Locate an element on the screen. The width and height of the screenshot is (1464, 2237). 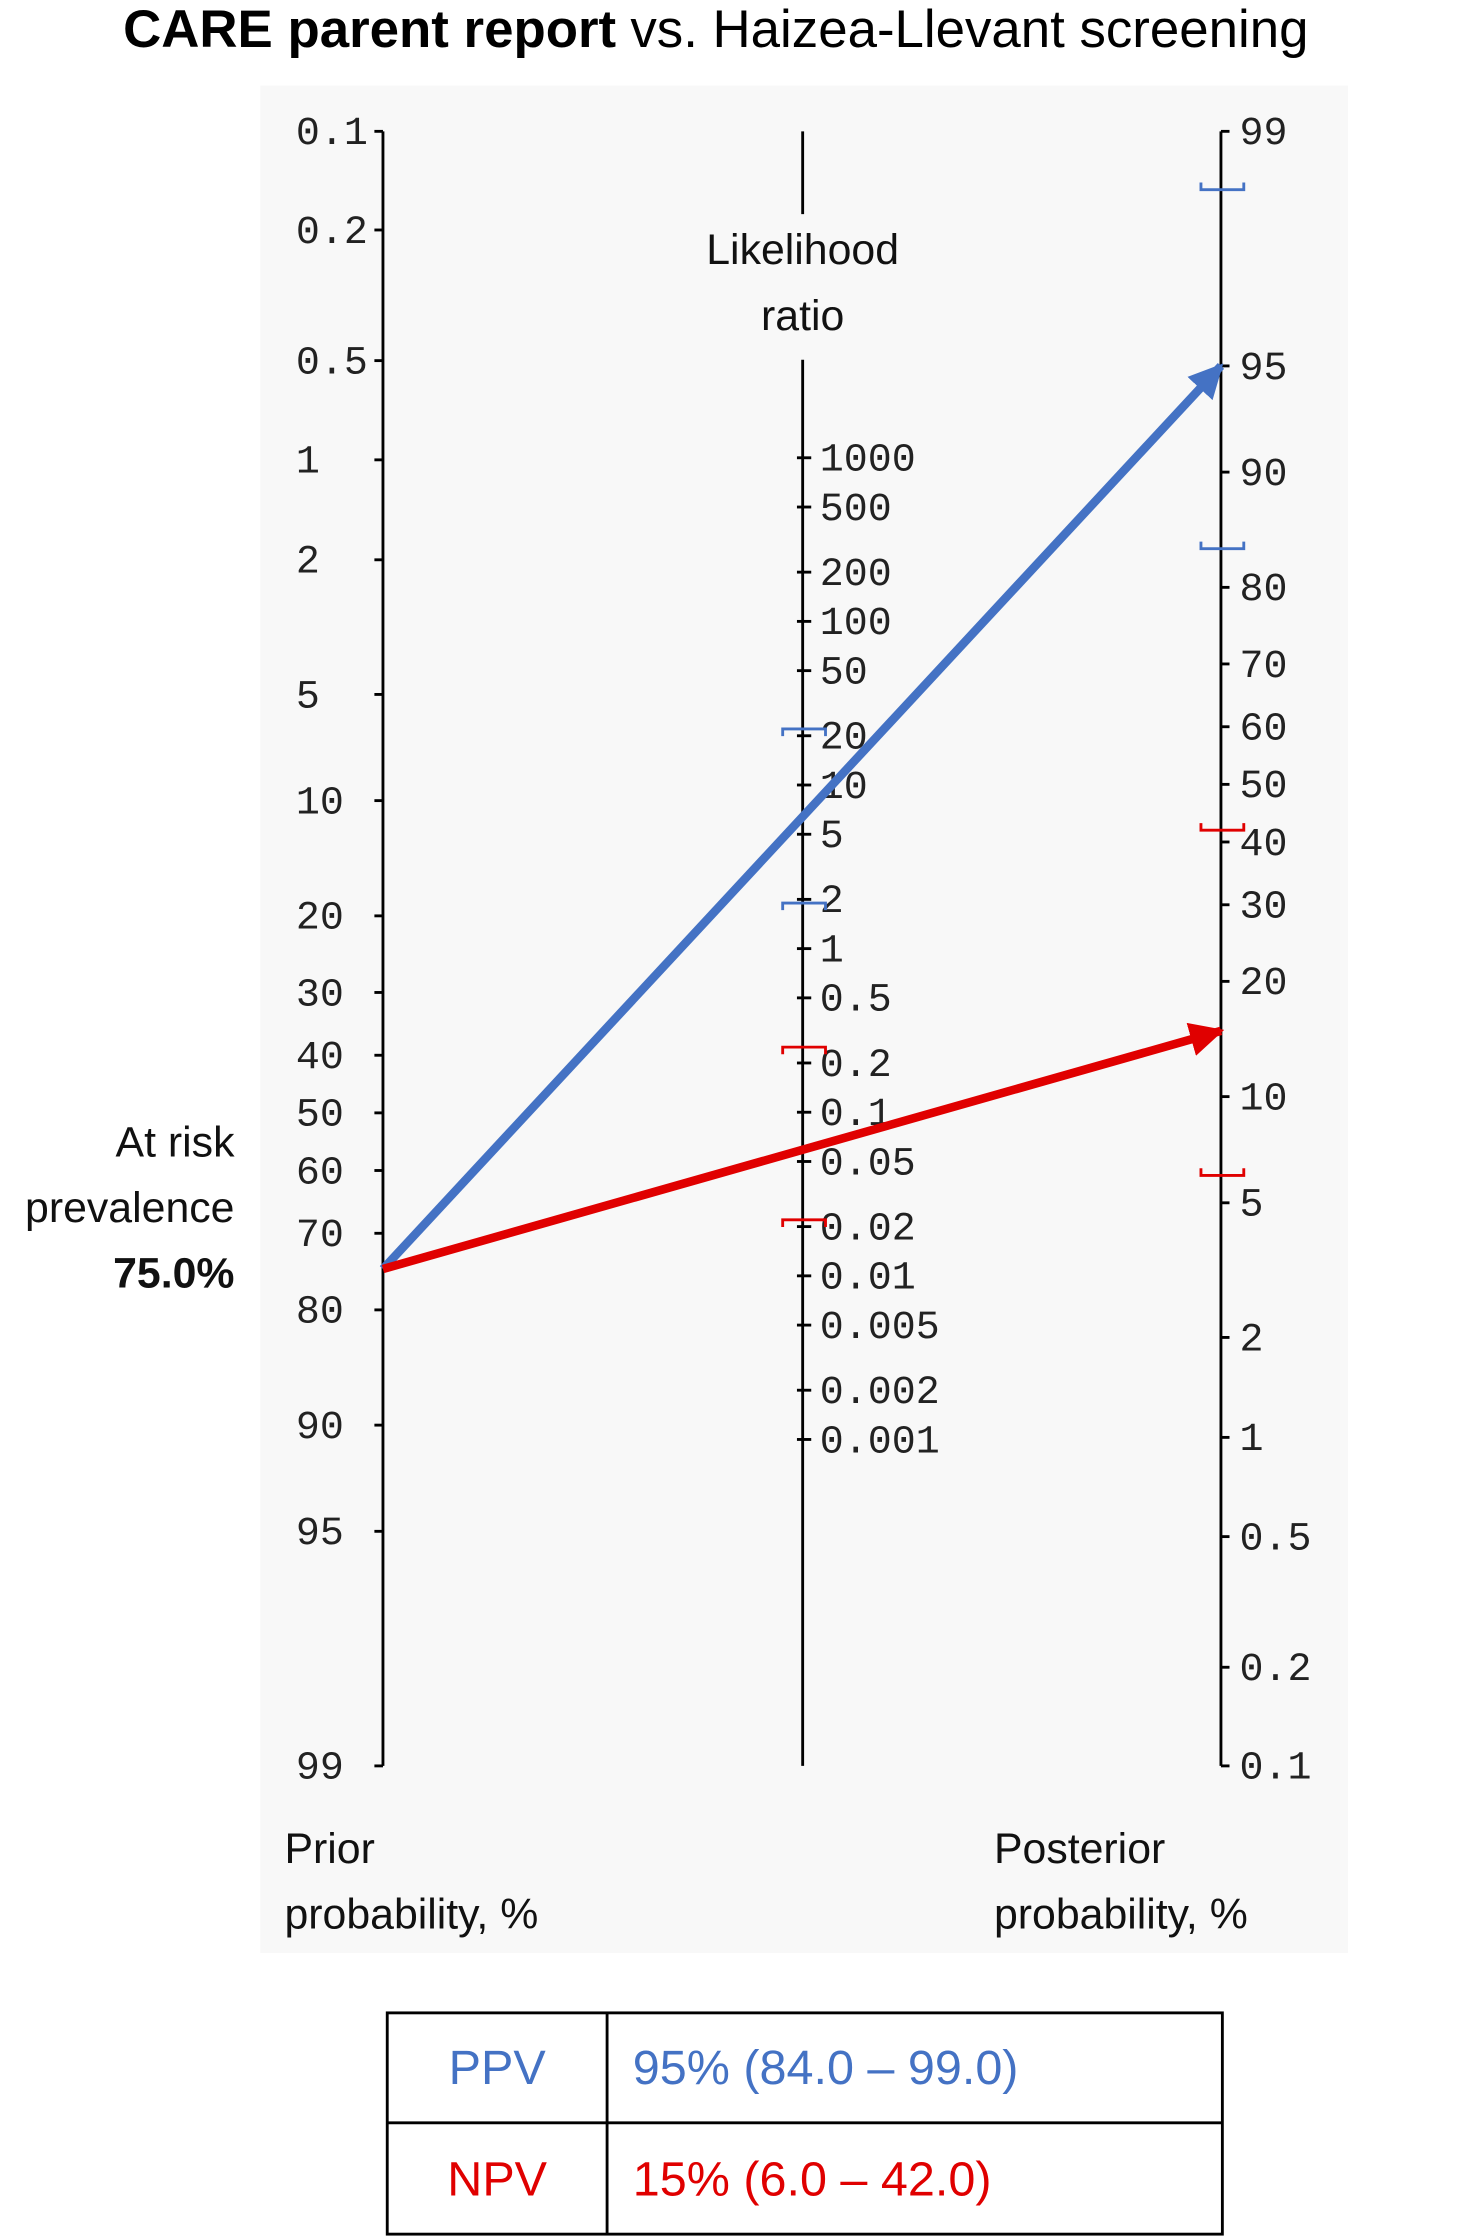
title-rest: vs. Haizea-Llevant screening is located at coordinates (969, 29).